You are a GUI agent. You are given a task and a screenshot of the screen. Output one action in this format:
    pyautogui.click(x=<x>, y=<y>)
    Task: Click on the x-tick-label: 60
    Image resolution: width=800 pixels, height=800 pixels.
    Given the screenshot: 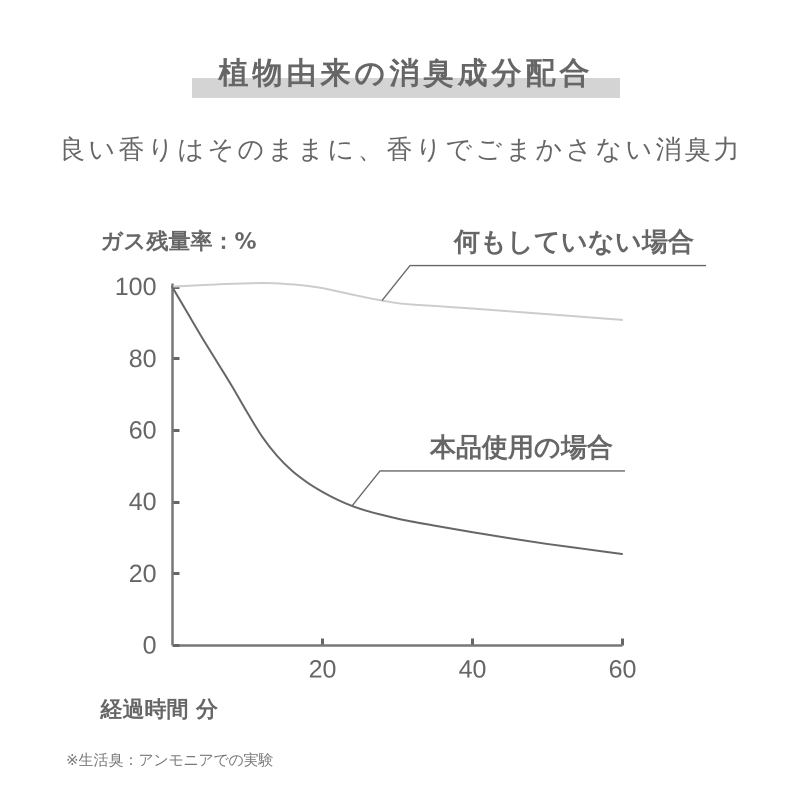 What is the action you would take?
    pyautogui.click(x=622, y=670)
    